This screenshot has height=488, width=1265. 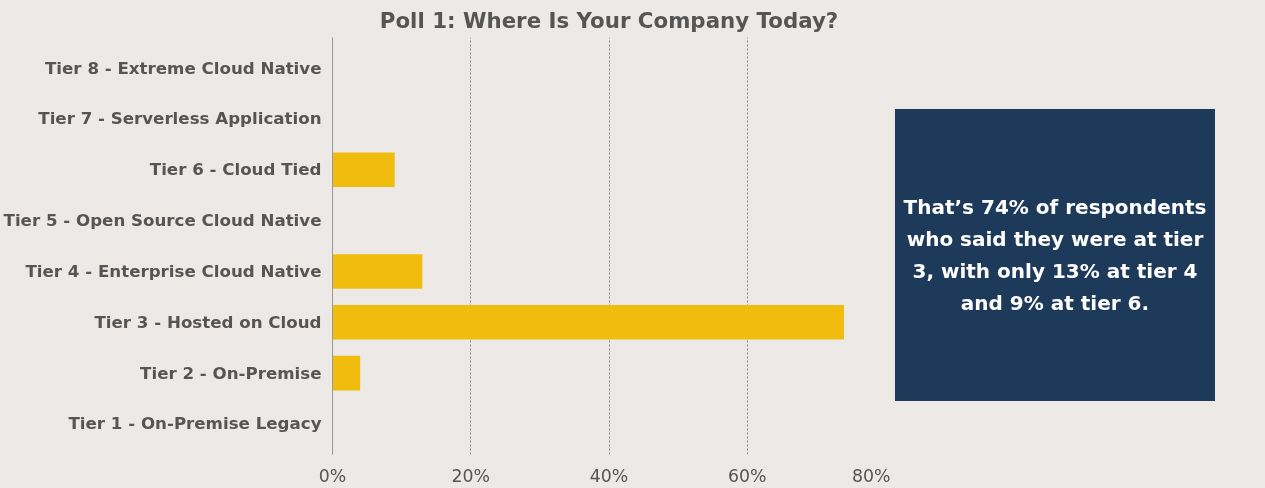 I want to click on y-tick-label: Tier 2 - On-Premise, so click(x=231, y=373).